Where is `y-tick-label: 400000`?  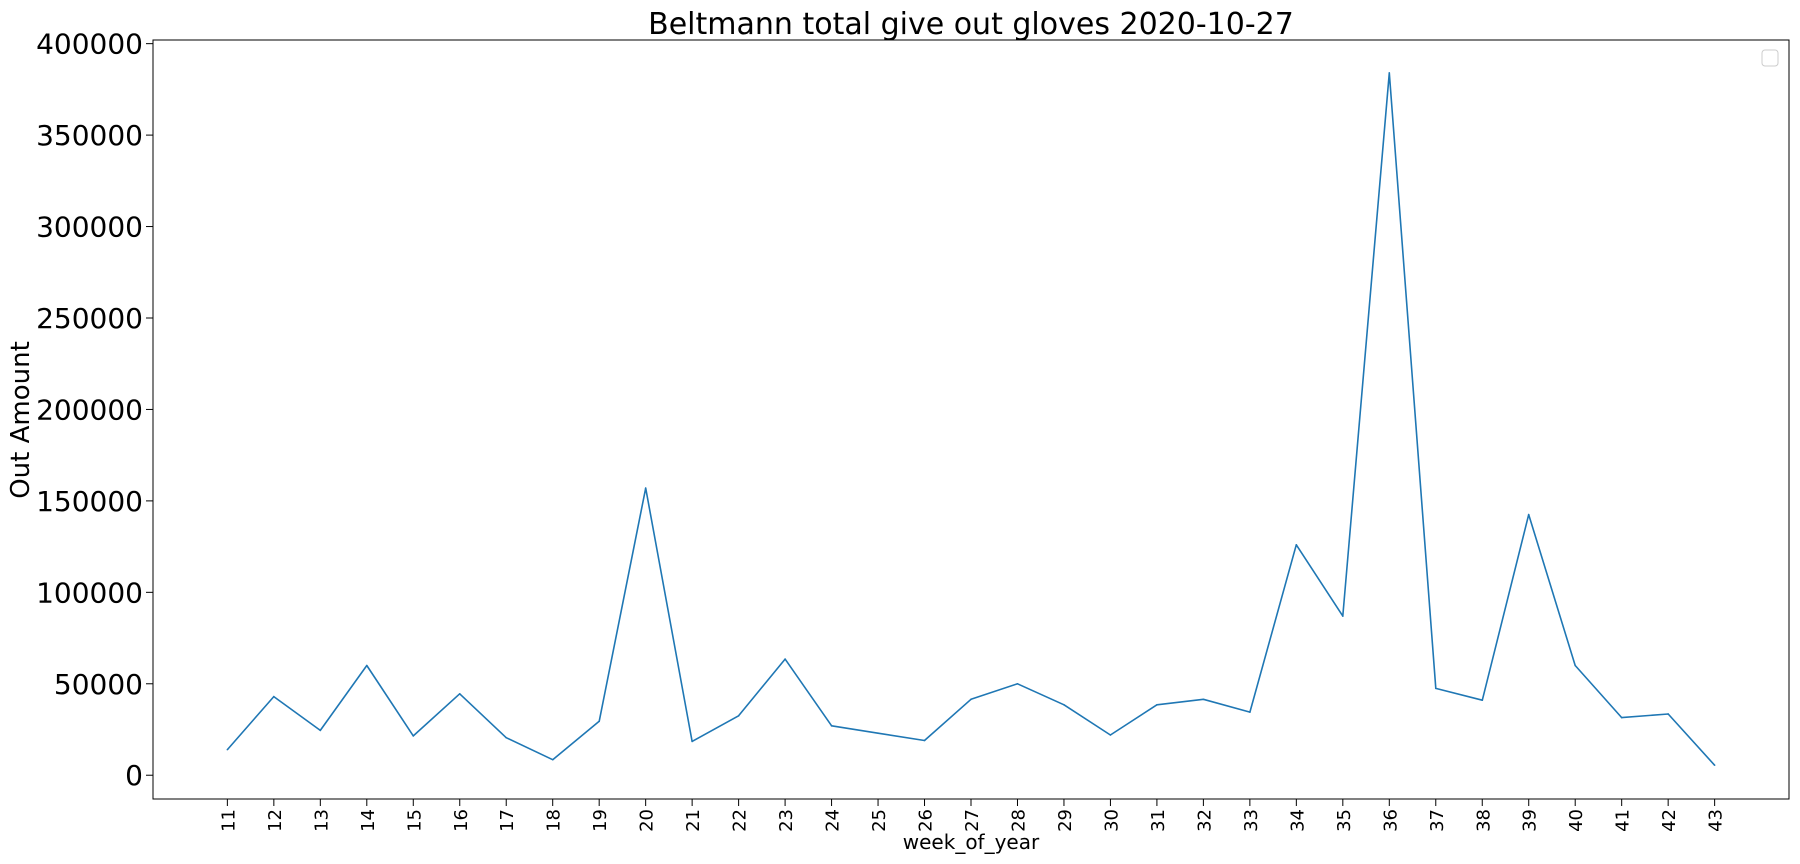 y-tick-label: 400000 is located at coordinates (89, 44).